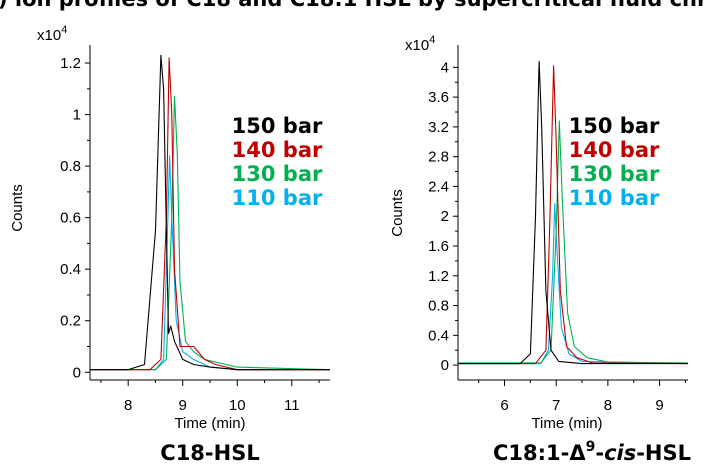  Describe the element at coordinates (292, 405) in the screenshot. I see `x-tick-label: 11` at that location.